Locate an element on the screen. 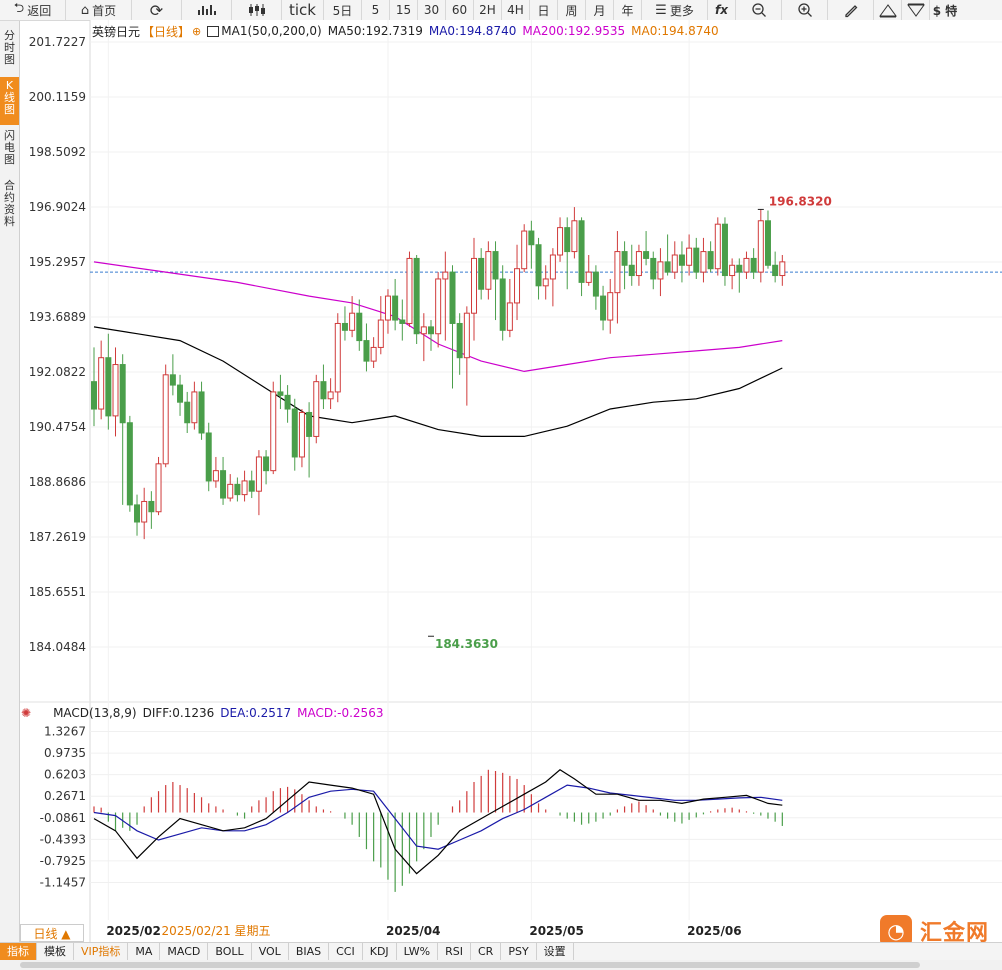  period-day: 日 is located at coordinates (544, 10).